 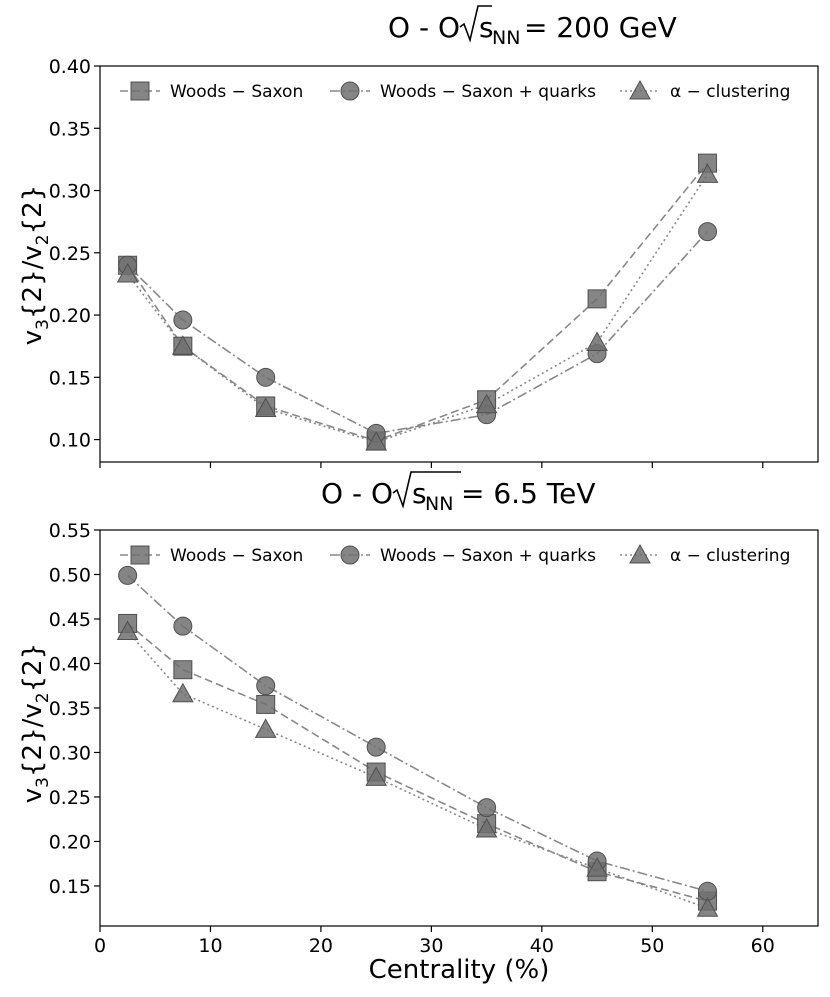 What do you see at coordinates (424, 27) in the screenshot?
I see `title-top-prefix: O - O` at bounding box center [424, 27].